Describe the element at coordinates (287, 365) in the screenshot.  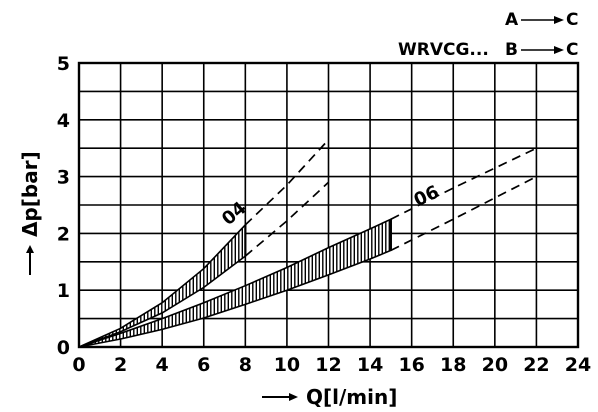
I see `x-tick-label: 10` at that location.